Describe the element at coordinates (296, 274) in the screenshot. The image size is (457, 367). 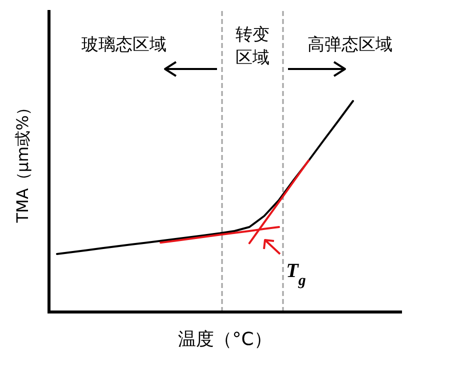
I see `annotation: T$_{g}$` at that location.